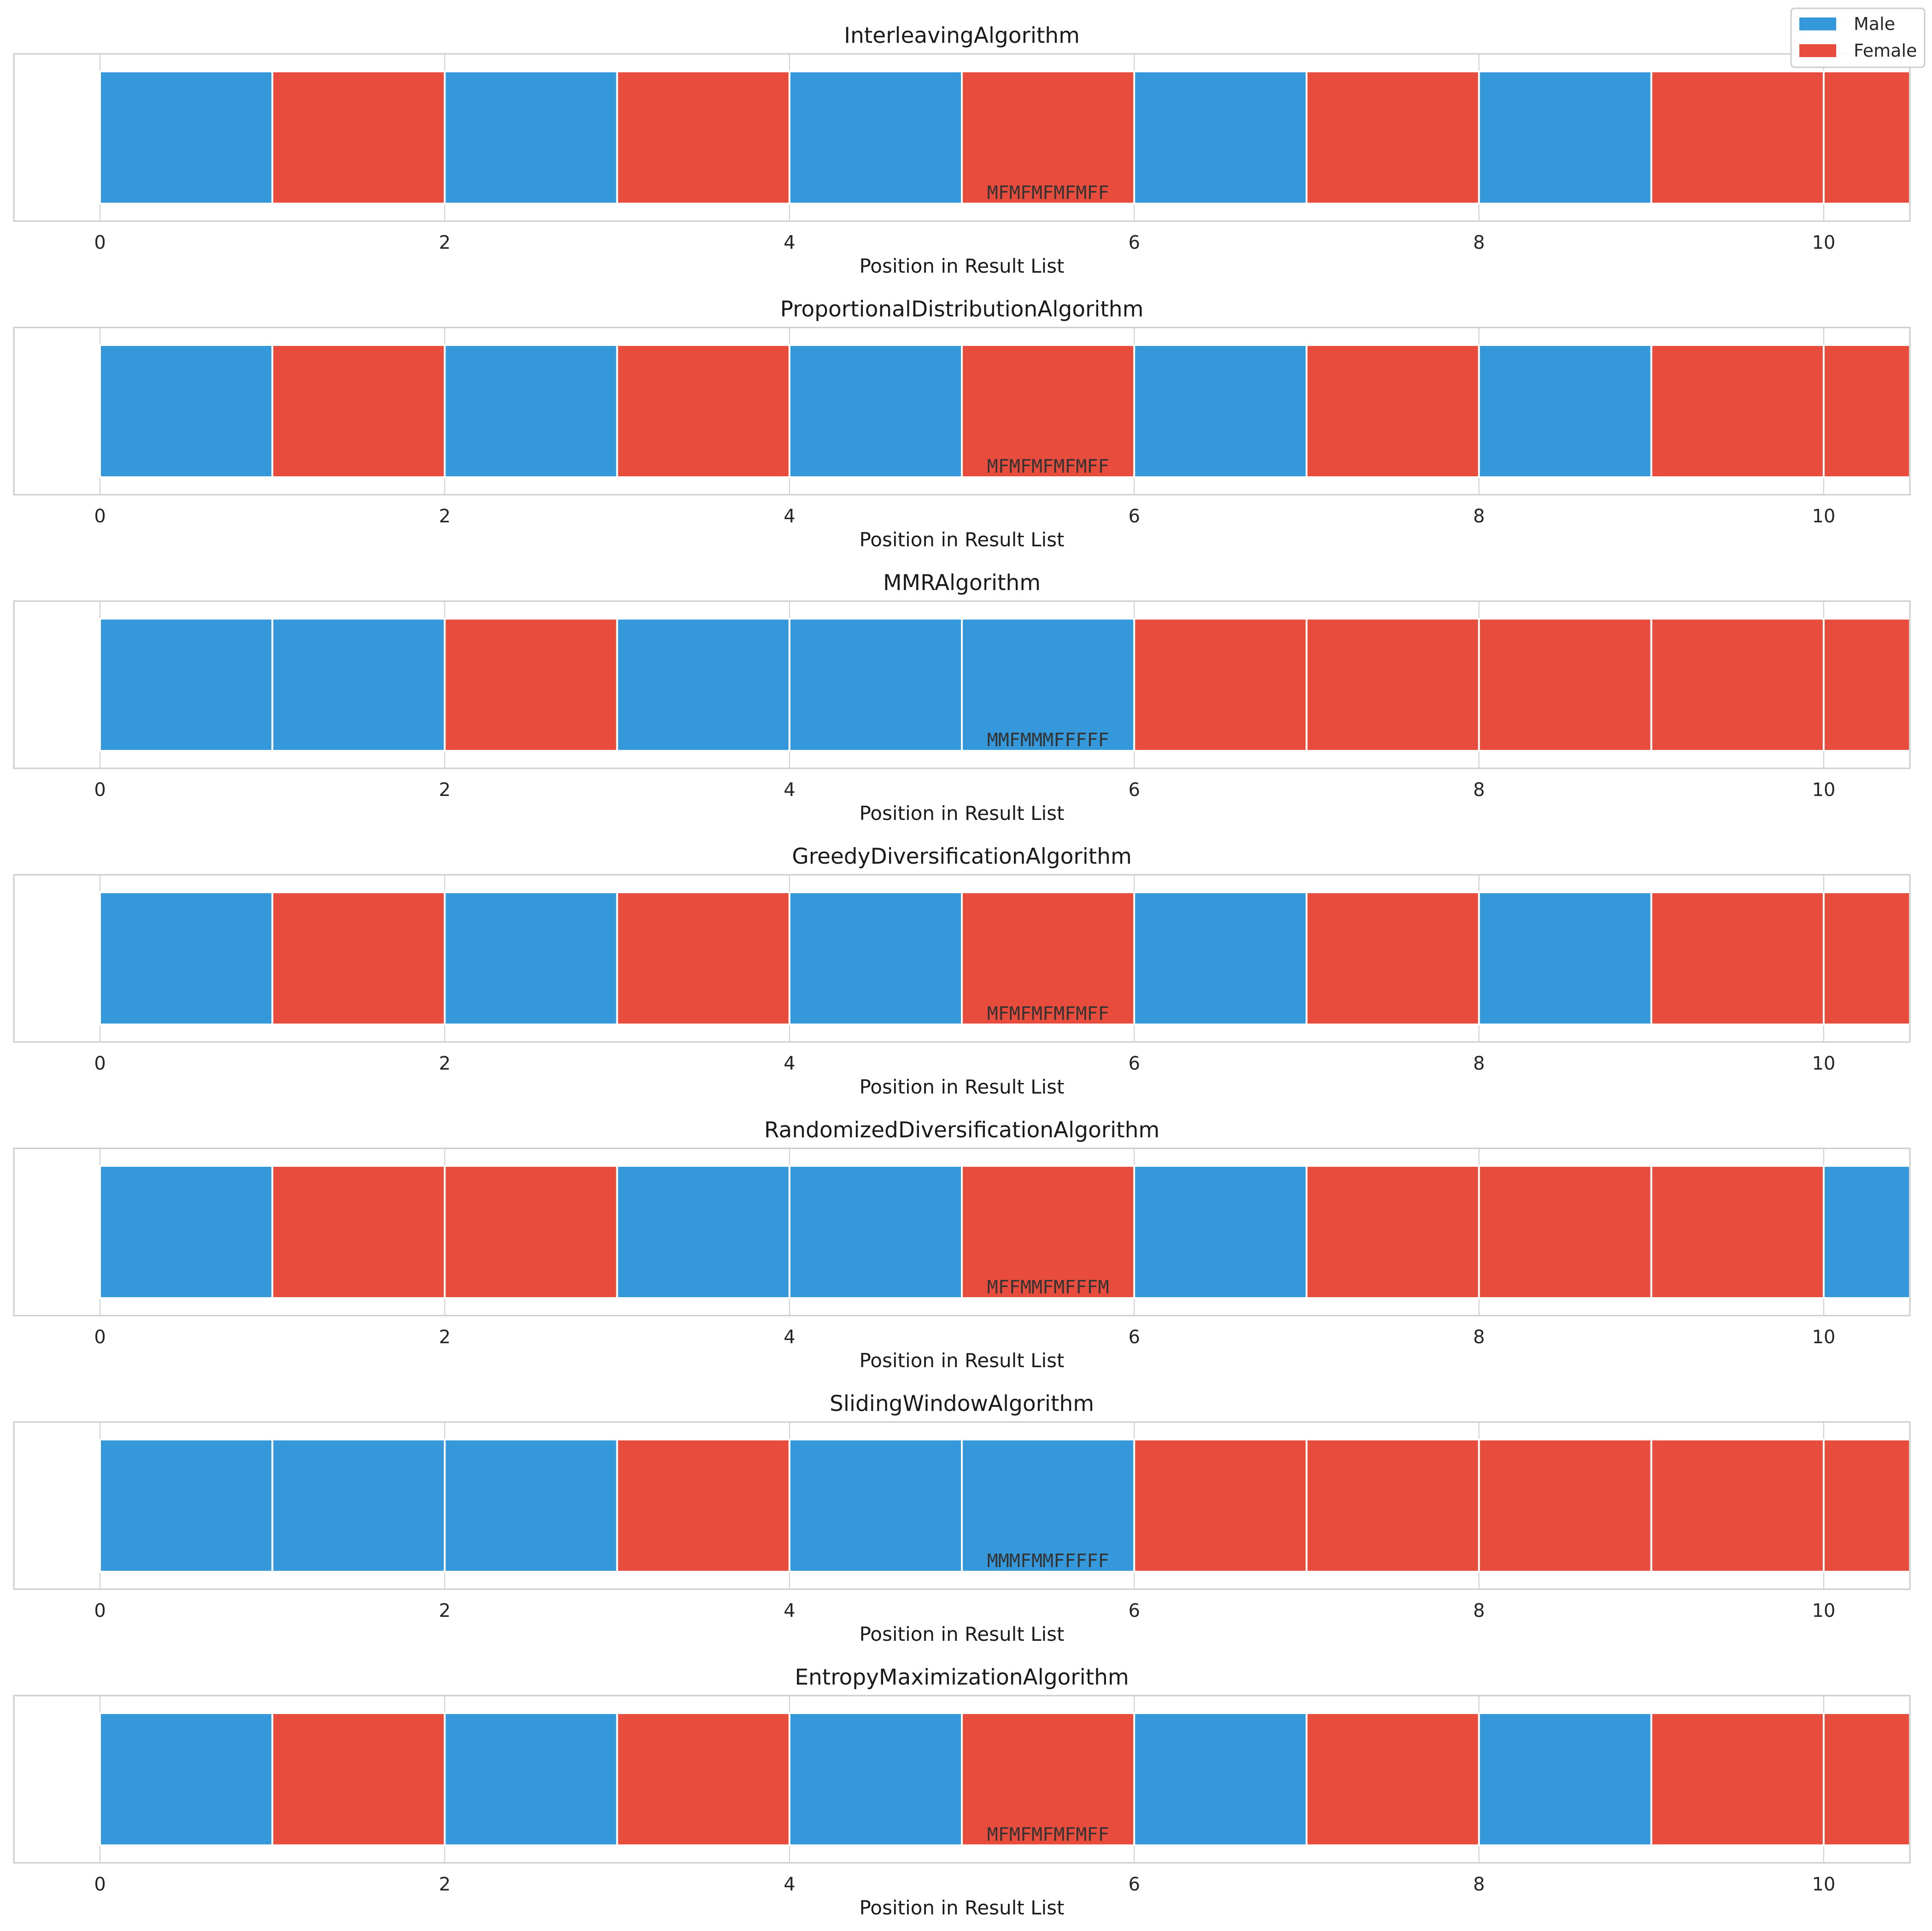  What do you see at coordinates (962, 35) in the screenshot?
I see `panel-title: InterleavingAlgorithm` at bounding box center [962, 35].